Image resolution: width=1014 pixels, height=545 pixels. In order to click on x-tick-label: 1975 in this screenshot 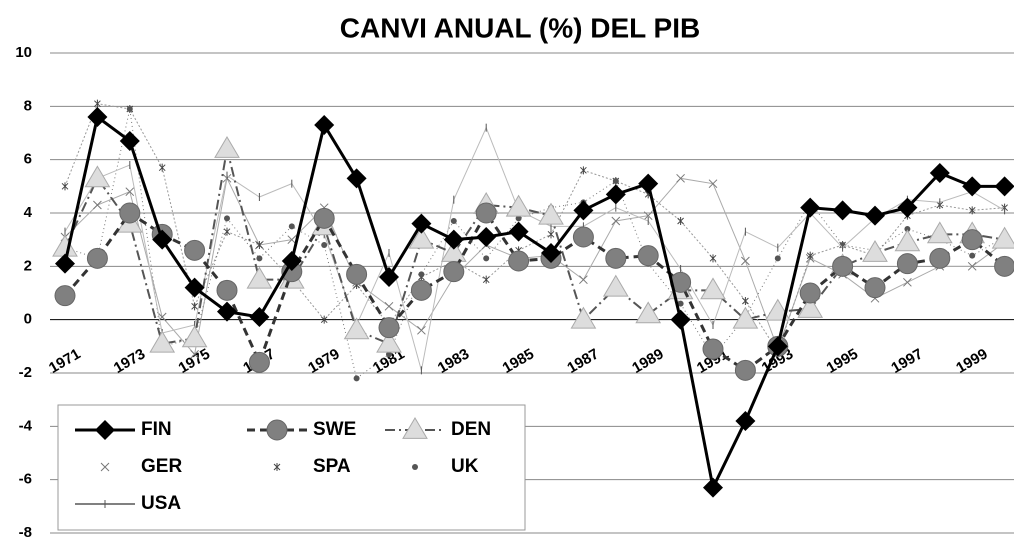, I will do `click(194, 361)`.